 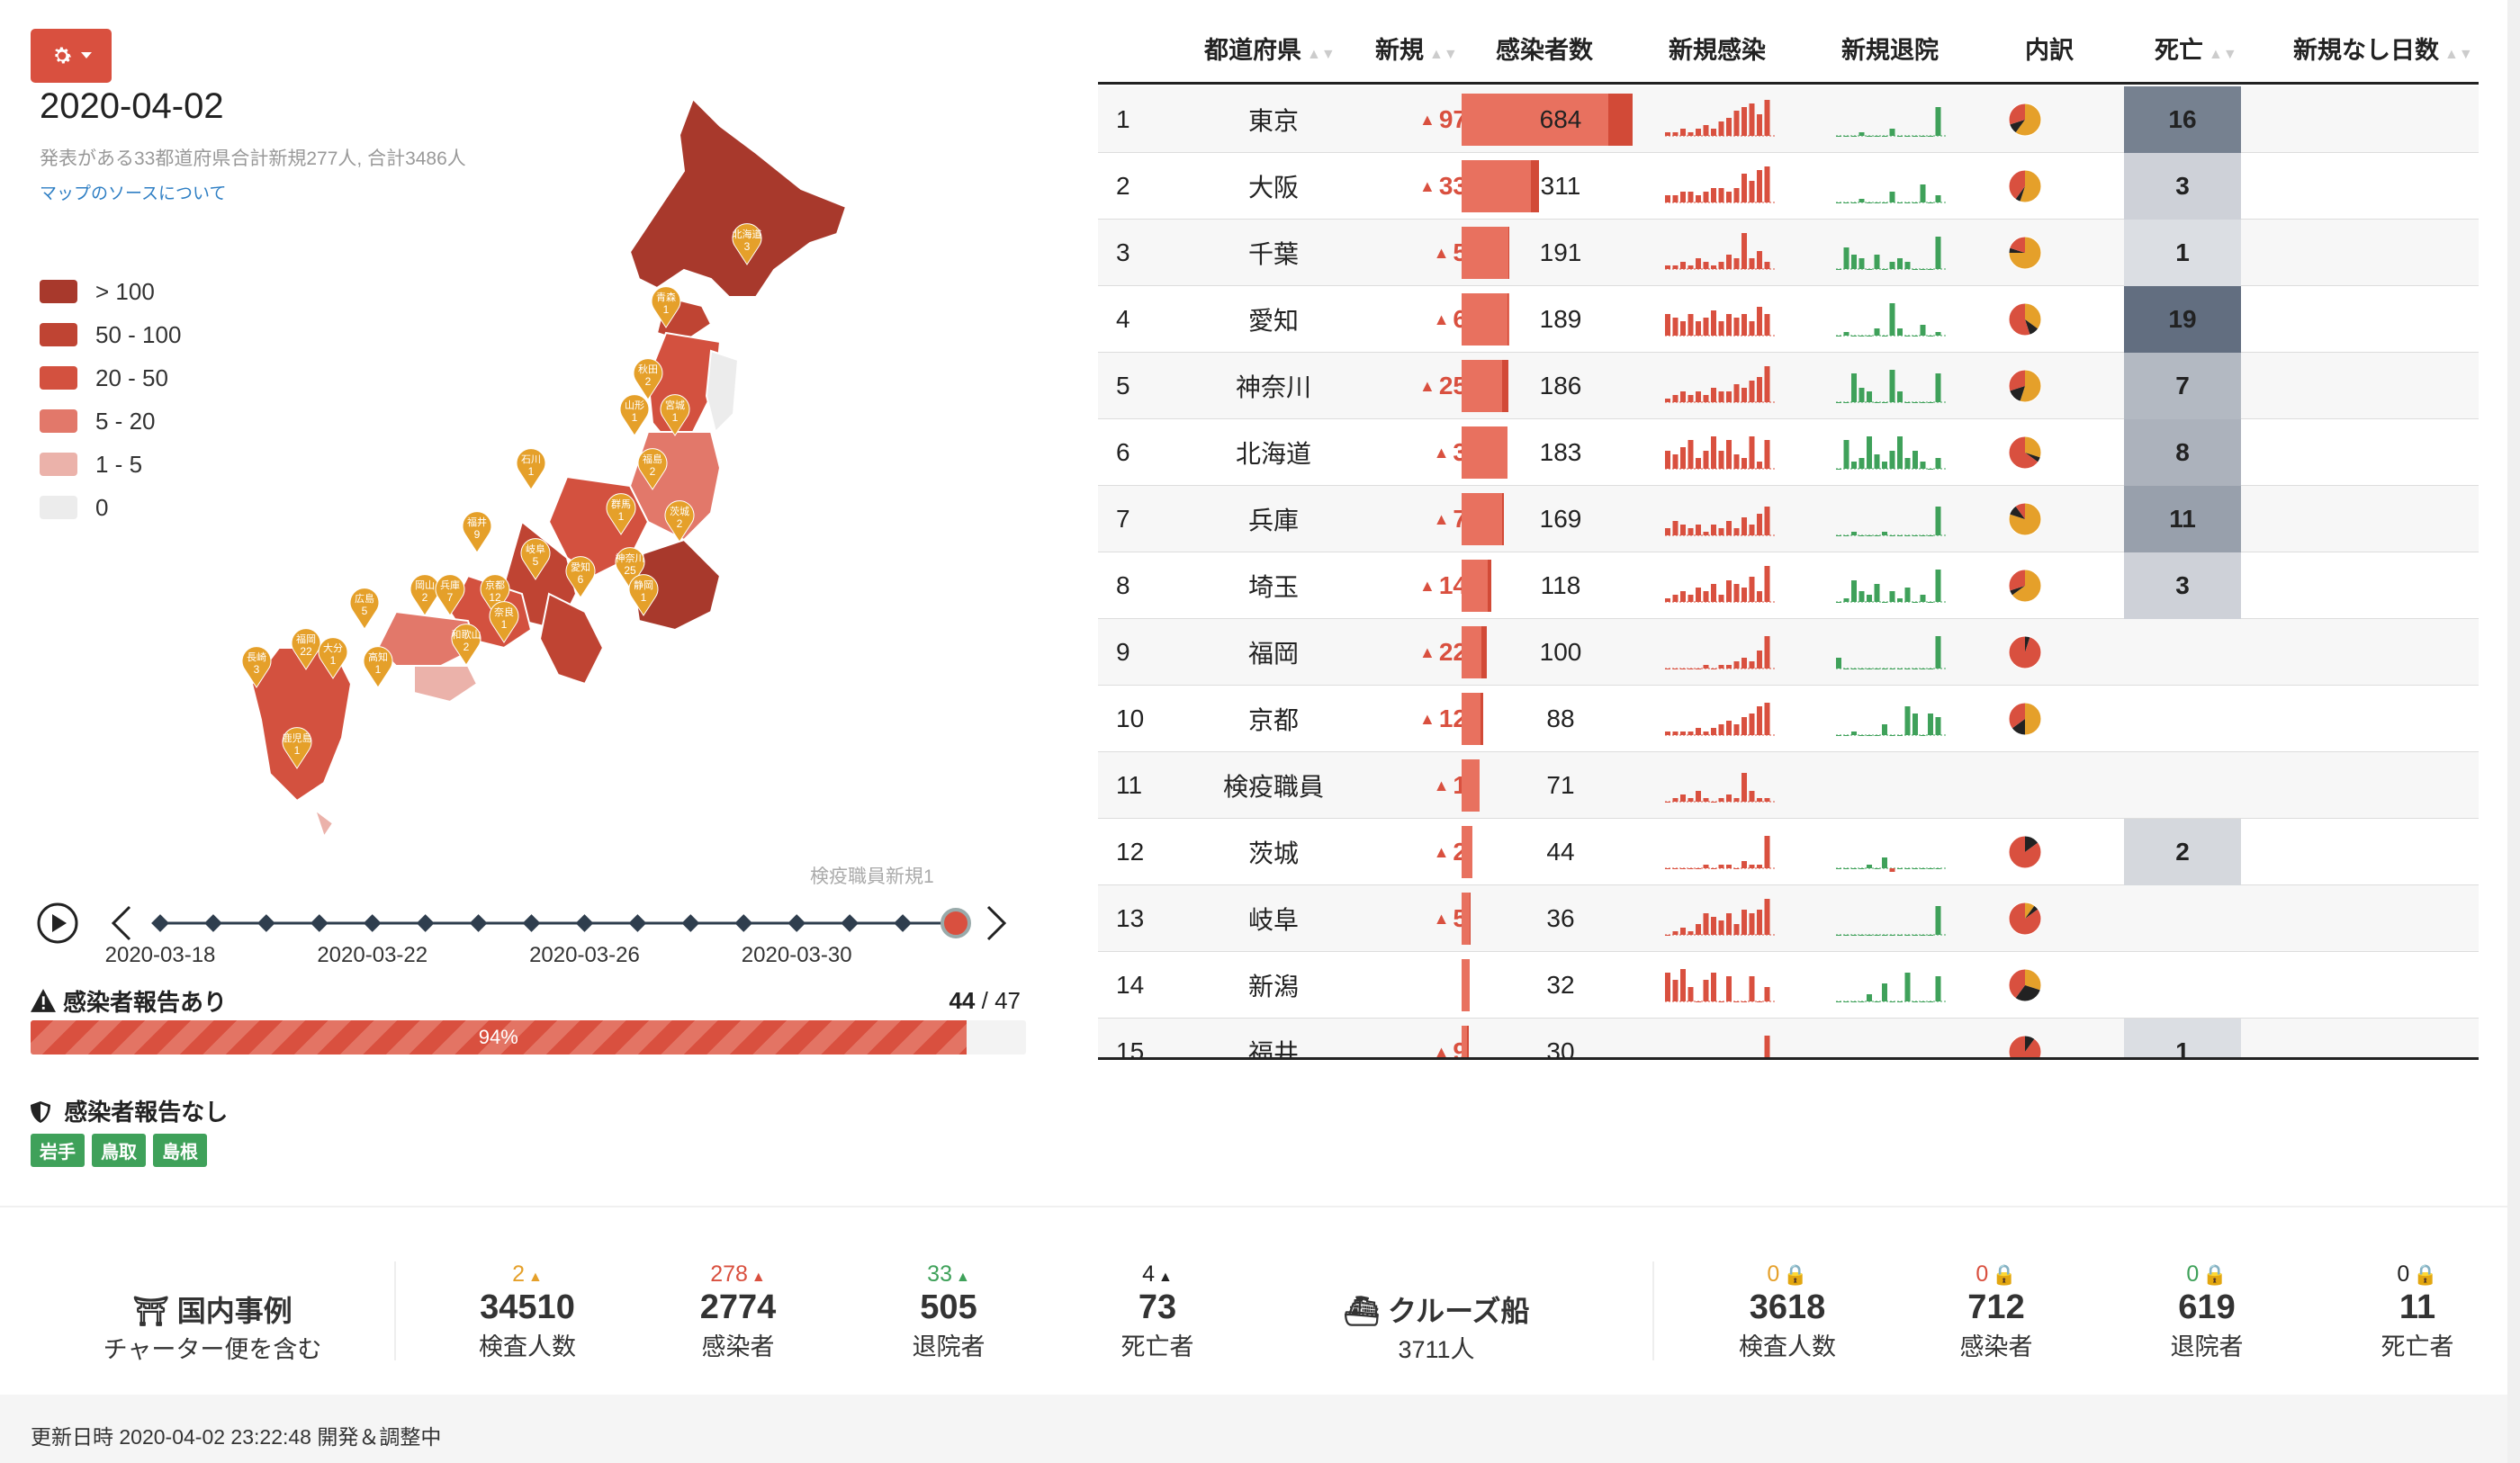 What do you see at coordinates (1890, 51) in the screenshot?
I see `col-new-discharge: 新規退院` at bounding box center [1890, 51].